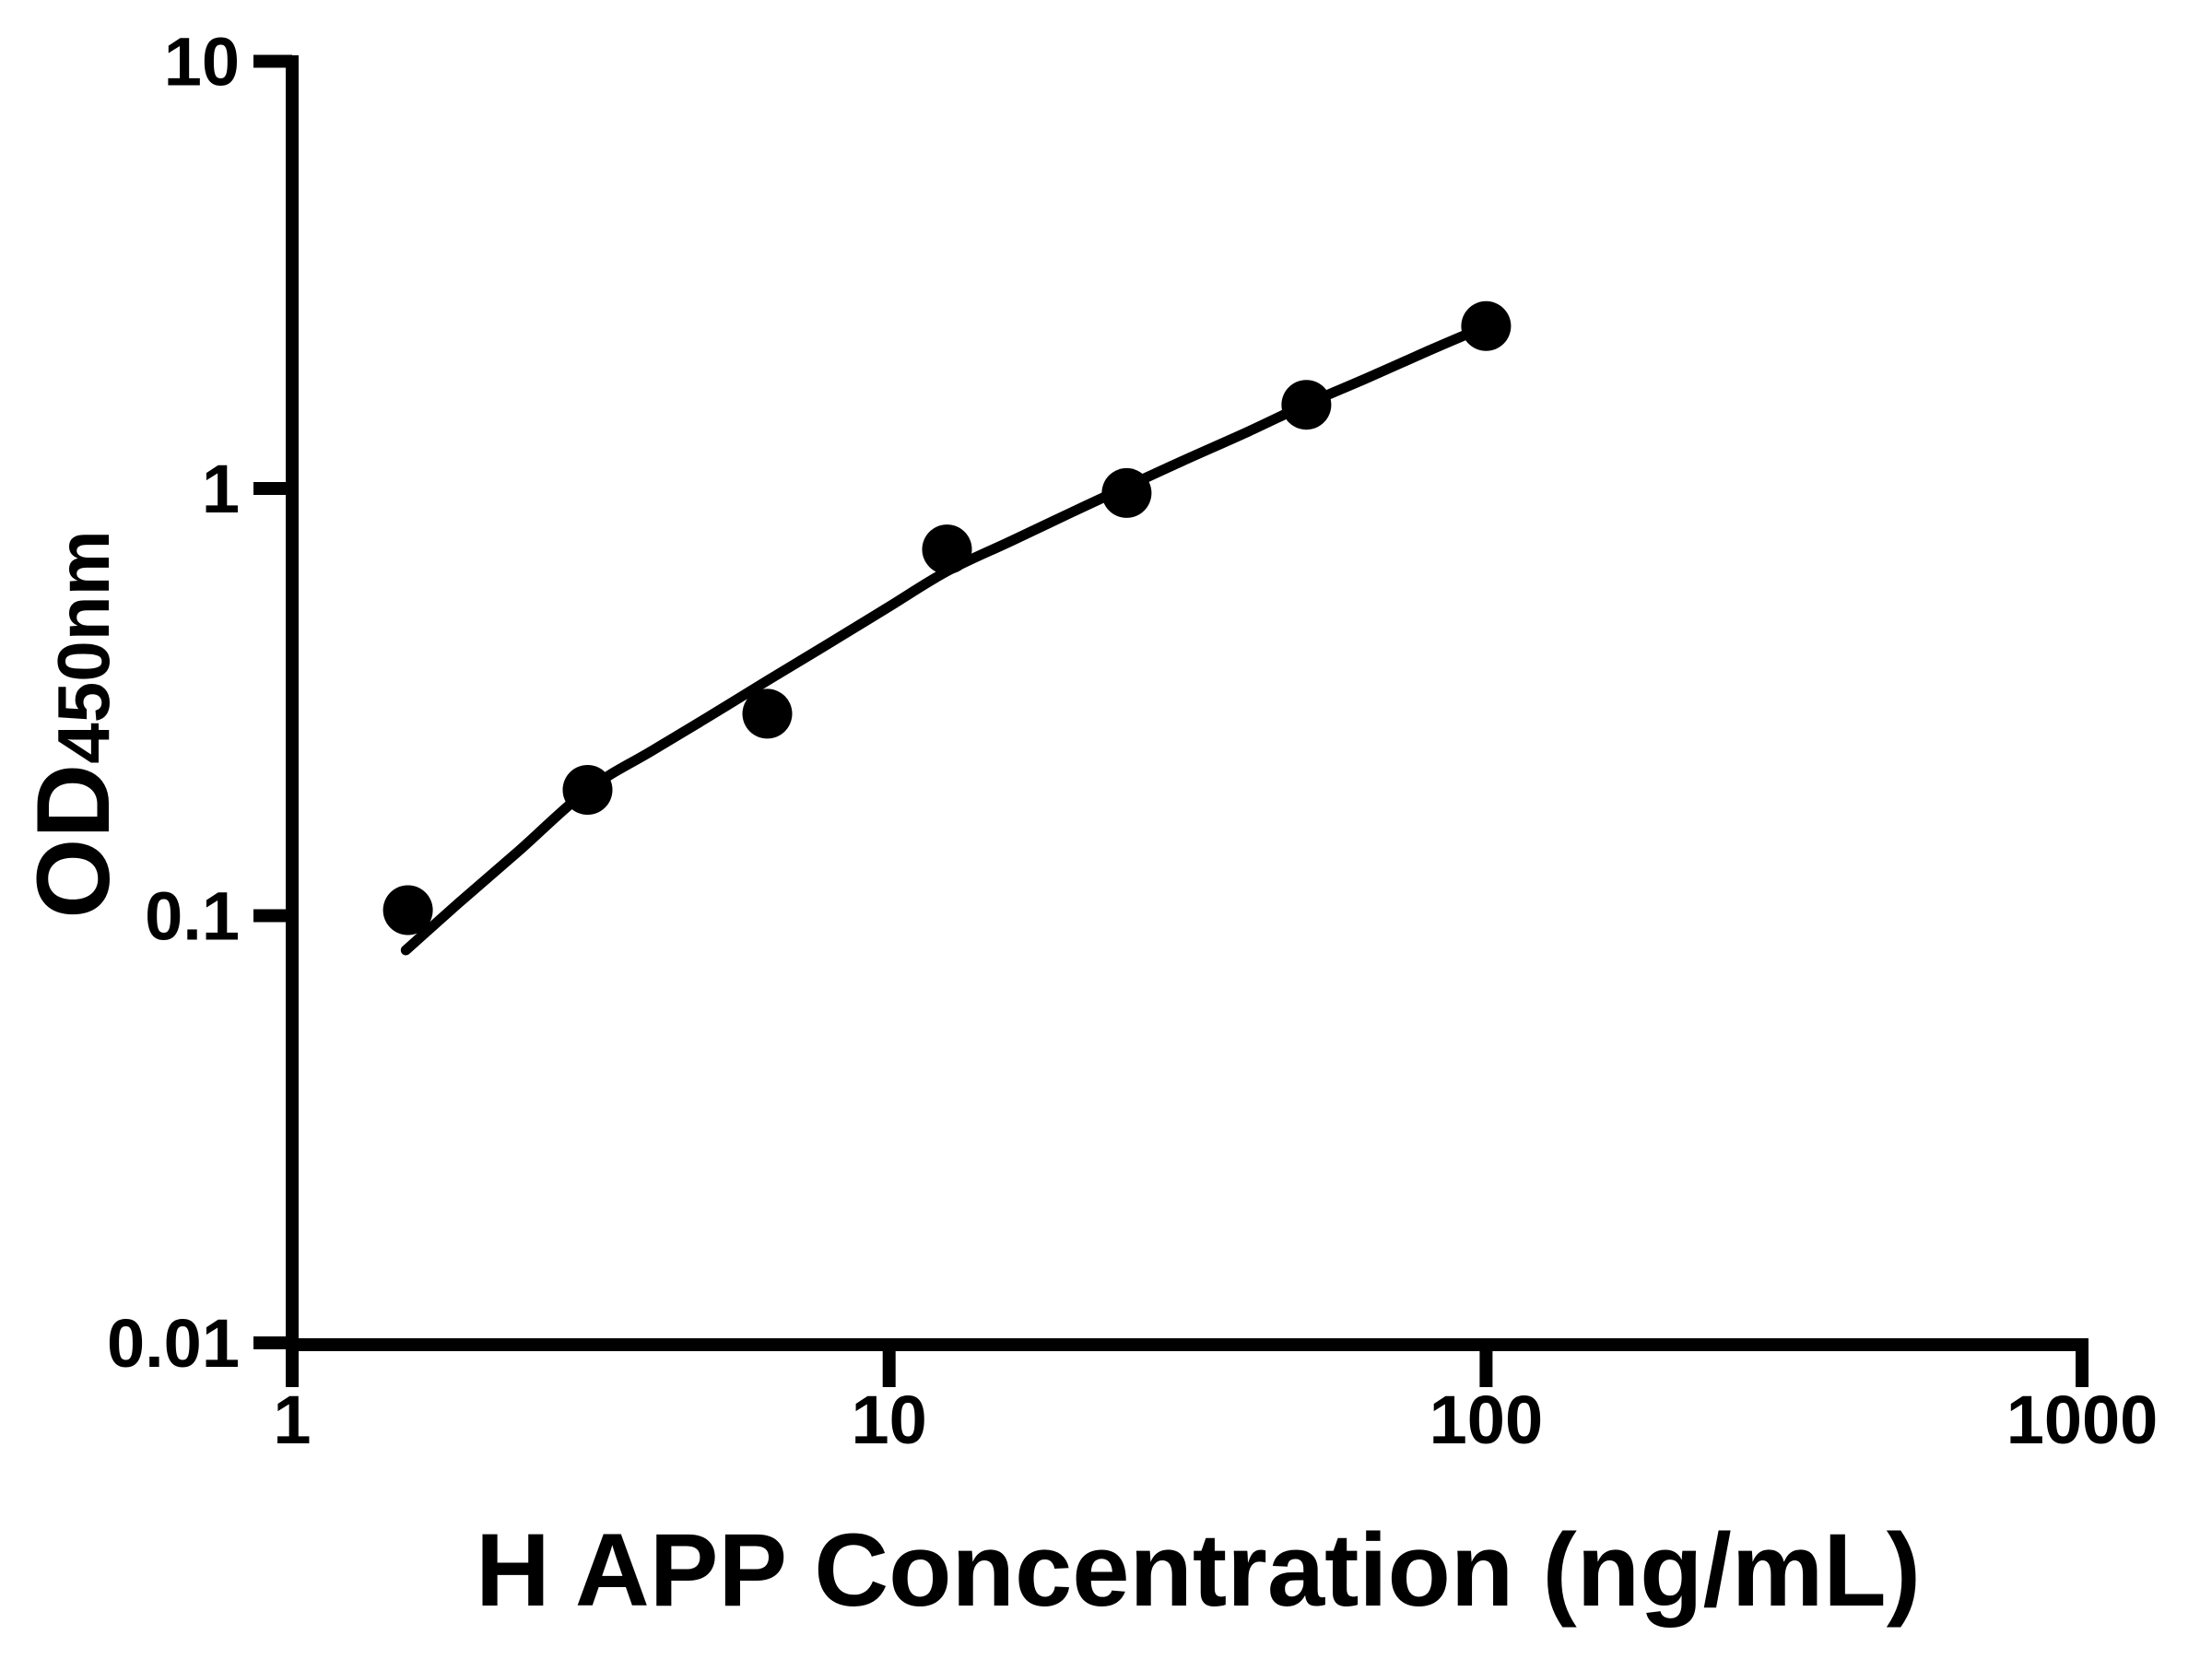  What do you see at coordinates (221, 489) in the screenshot?
I see `y-tick-label-1: 1` at bounding box center [221, 489].